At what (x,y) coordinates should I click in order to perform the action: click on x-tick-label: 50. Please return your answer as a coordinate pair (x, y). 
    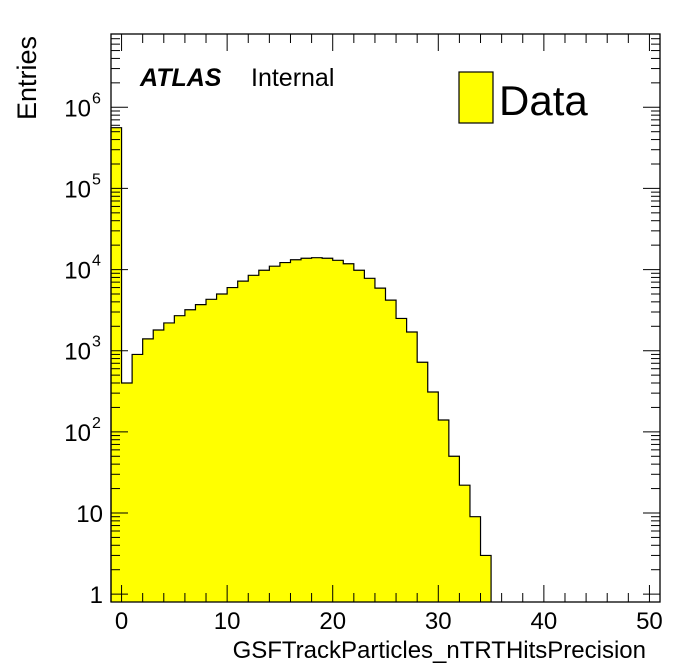
    Looking at the image, I should click on (649, 621).